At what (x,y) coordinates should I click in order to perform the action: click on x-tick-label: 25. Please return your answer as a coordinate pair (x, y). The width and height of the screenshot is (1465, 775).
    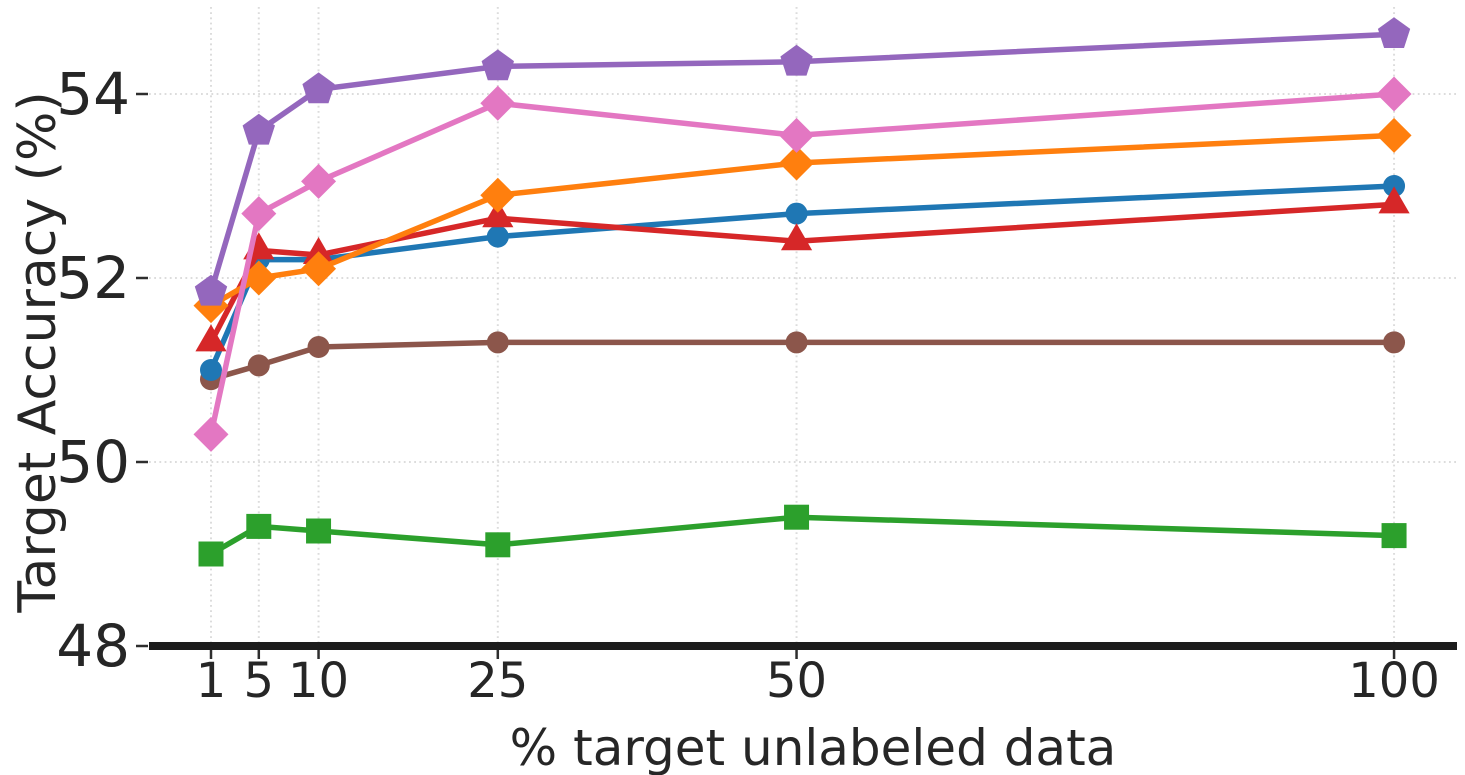
    Looking at the image, I should click on (497, 681).